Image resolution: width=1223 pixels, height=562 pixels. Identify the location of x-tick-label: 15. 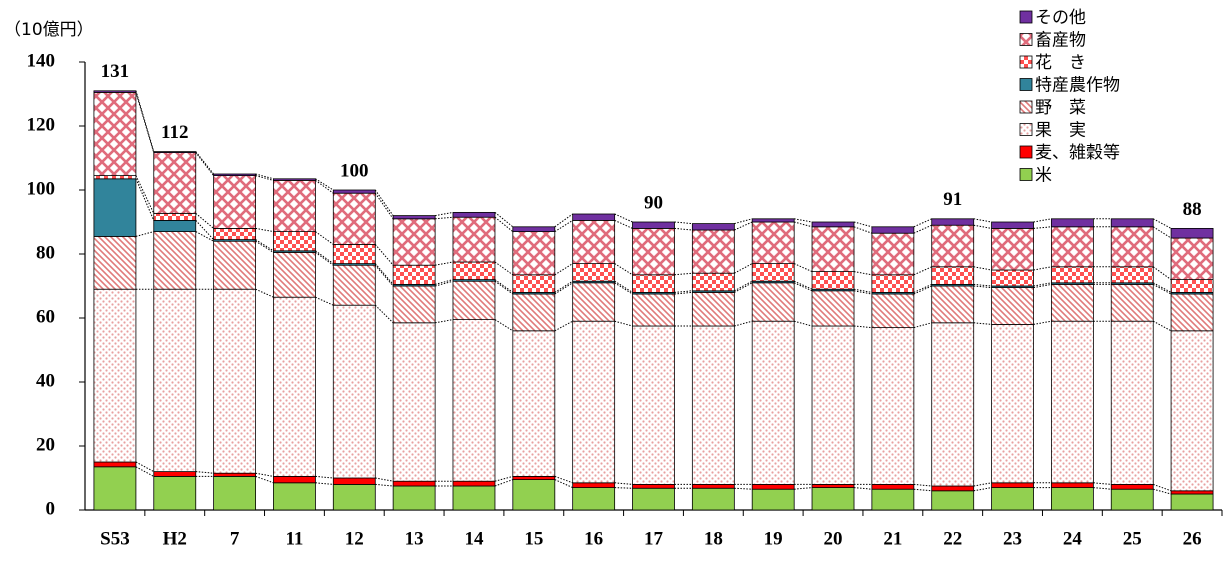
(533, 538).